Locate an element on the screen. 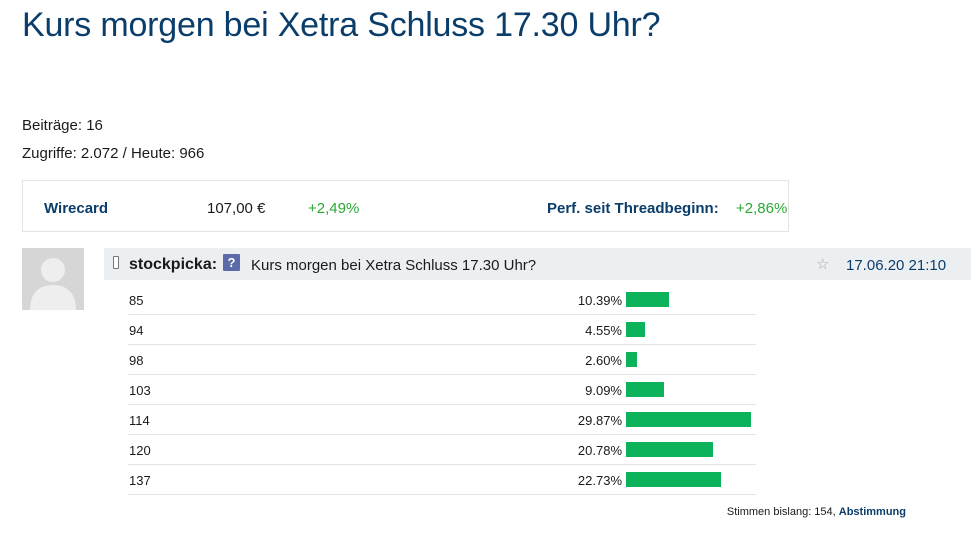 The image size is (971, 551). poll-option-label: 120 is located at coordinates (140, 450).